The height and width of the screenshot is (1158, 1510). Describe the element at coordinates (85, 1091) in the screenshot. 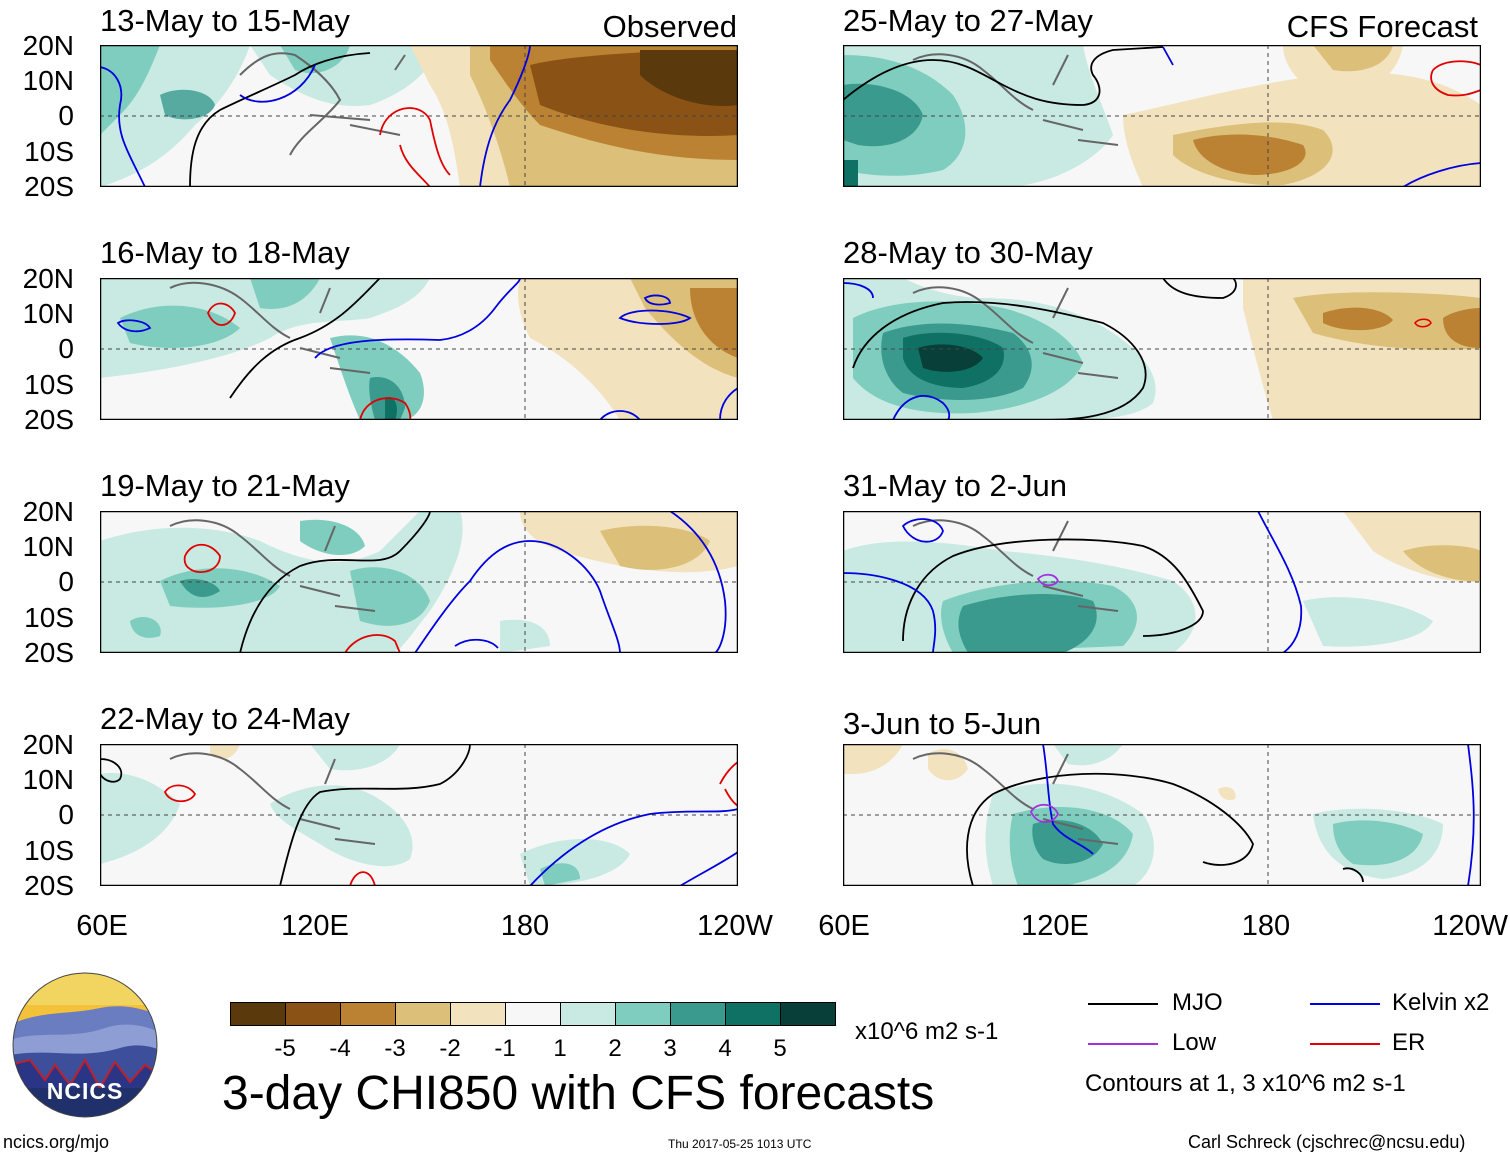

I see `logo-text: NCICS` at that location.